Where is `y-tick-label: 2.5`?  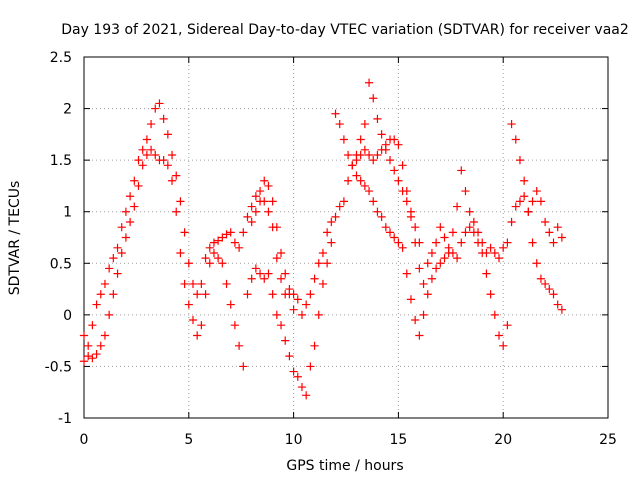
y-tick-label: 2.5 is located at coordinates (61, 58).